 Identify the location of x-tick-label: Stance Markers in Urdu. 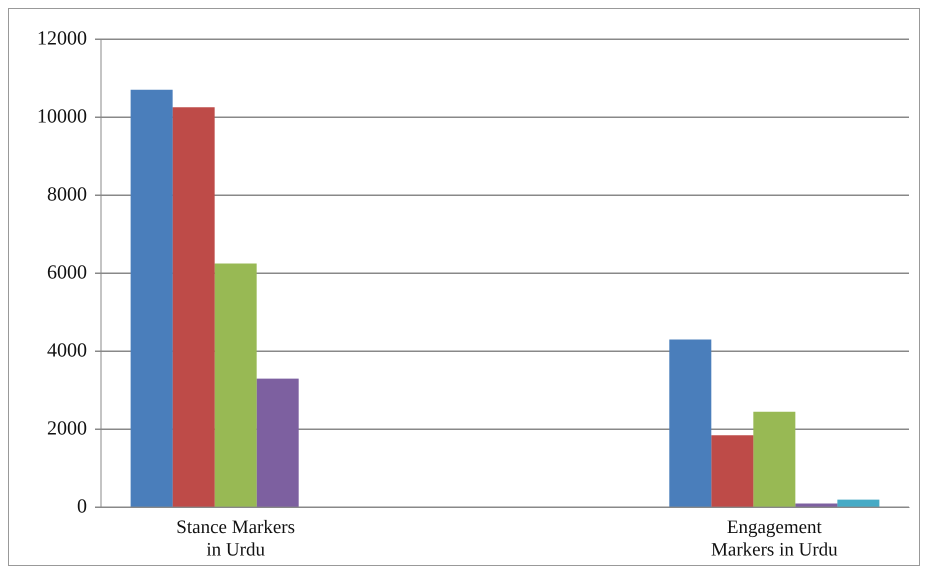
(236, 538).